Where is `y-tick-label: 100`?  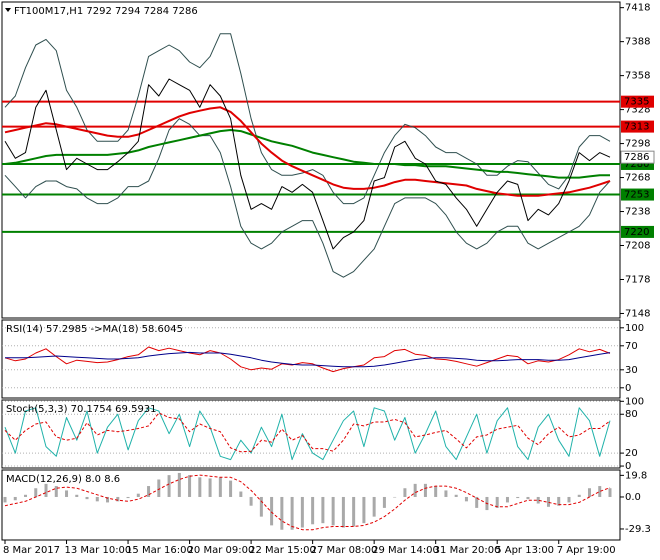
y-tick-label: 100 is located at coordinates (634, 401).